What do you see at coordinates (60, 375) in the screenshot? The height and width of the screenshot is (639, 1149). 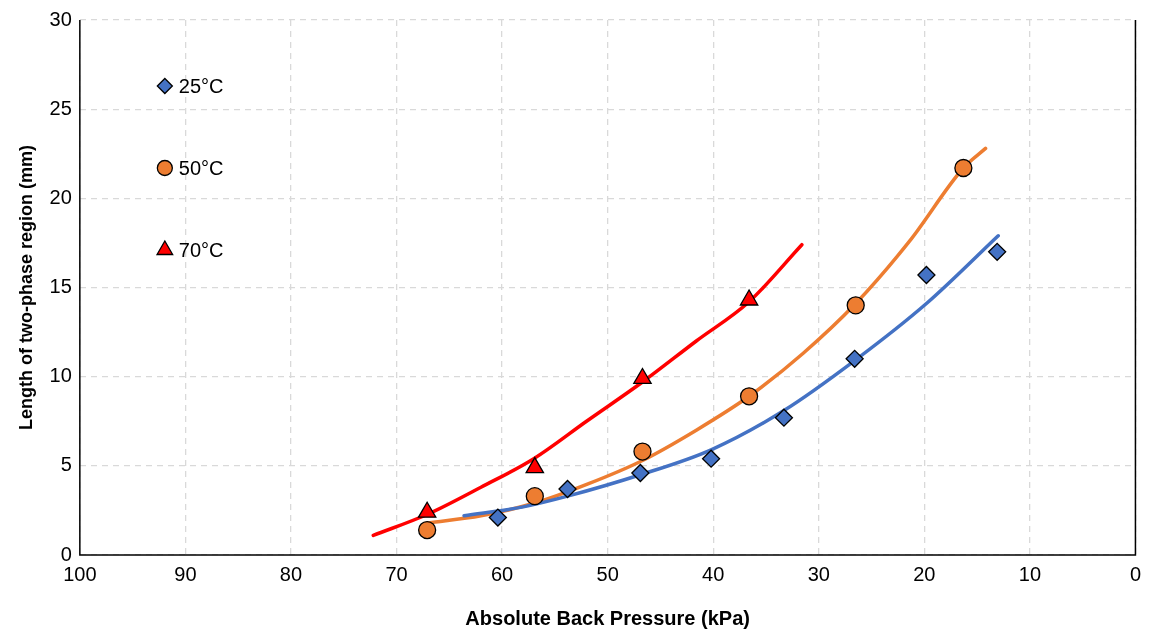 I see `y-tick-label: 10` at bounding box center [60, 375].